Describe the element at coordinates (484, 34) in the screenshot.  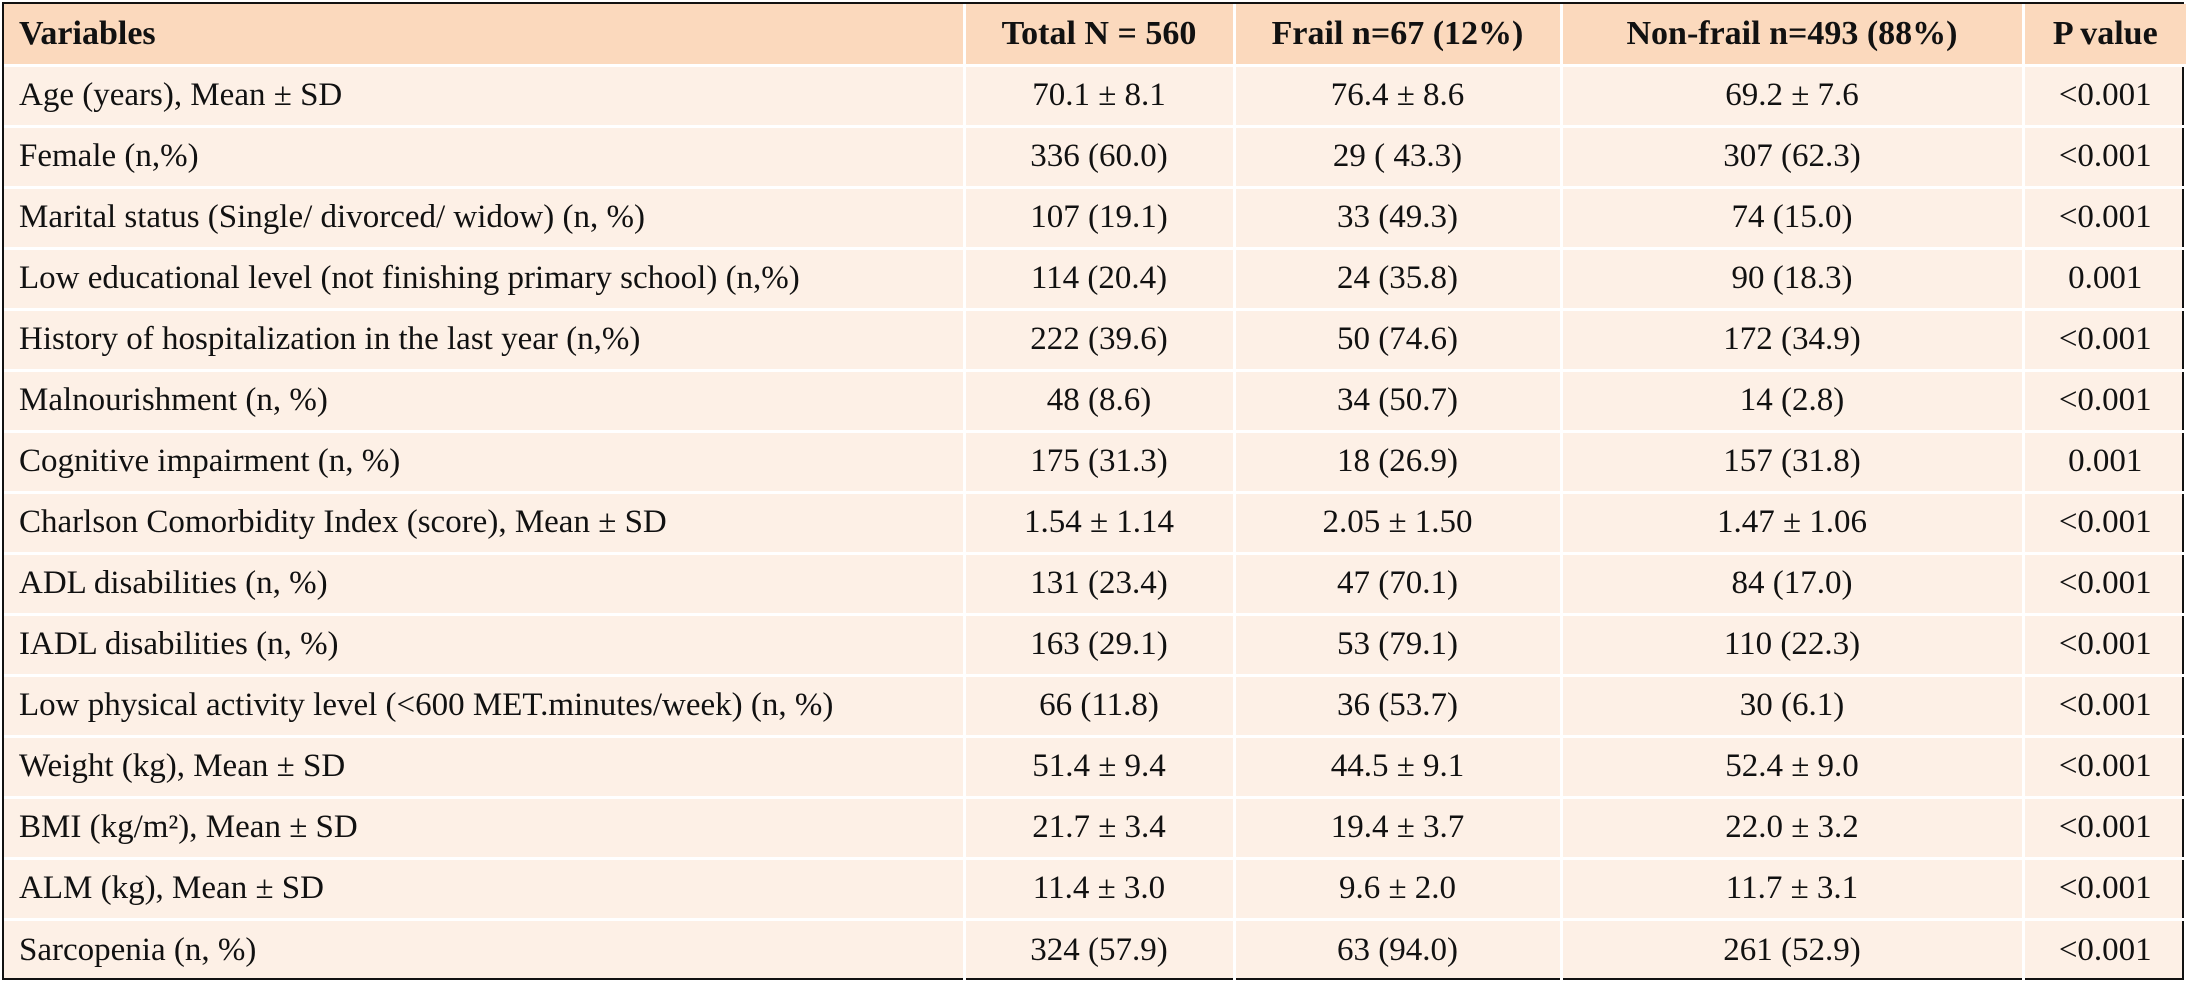
I see `header-variables: Variables` at that location.